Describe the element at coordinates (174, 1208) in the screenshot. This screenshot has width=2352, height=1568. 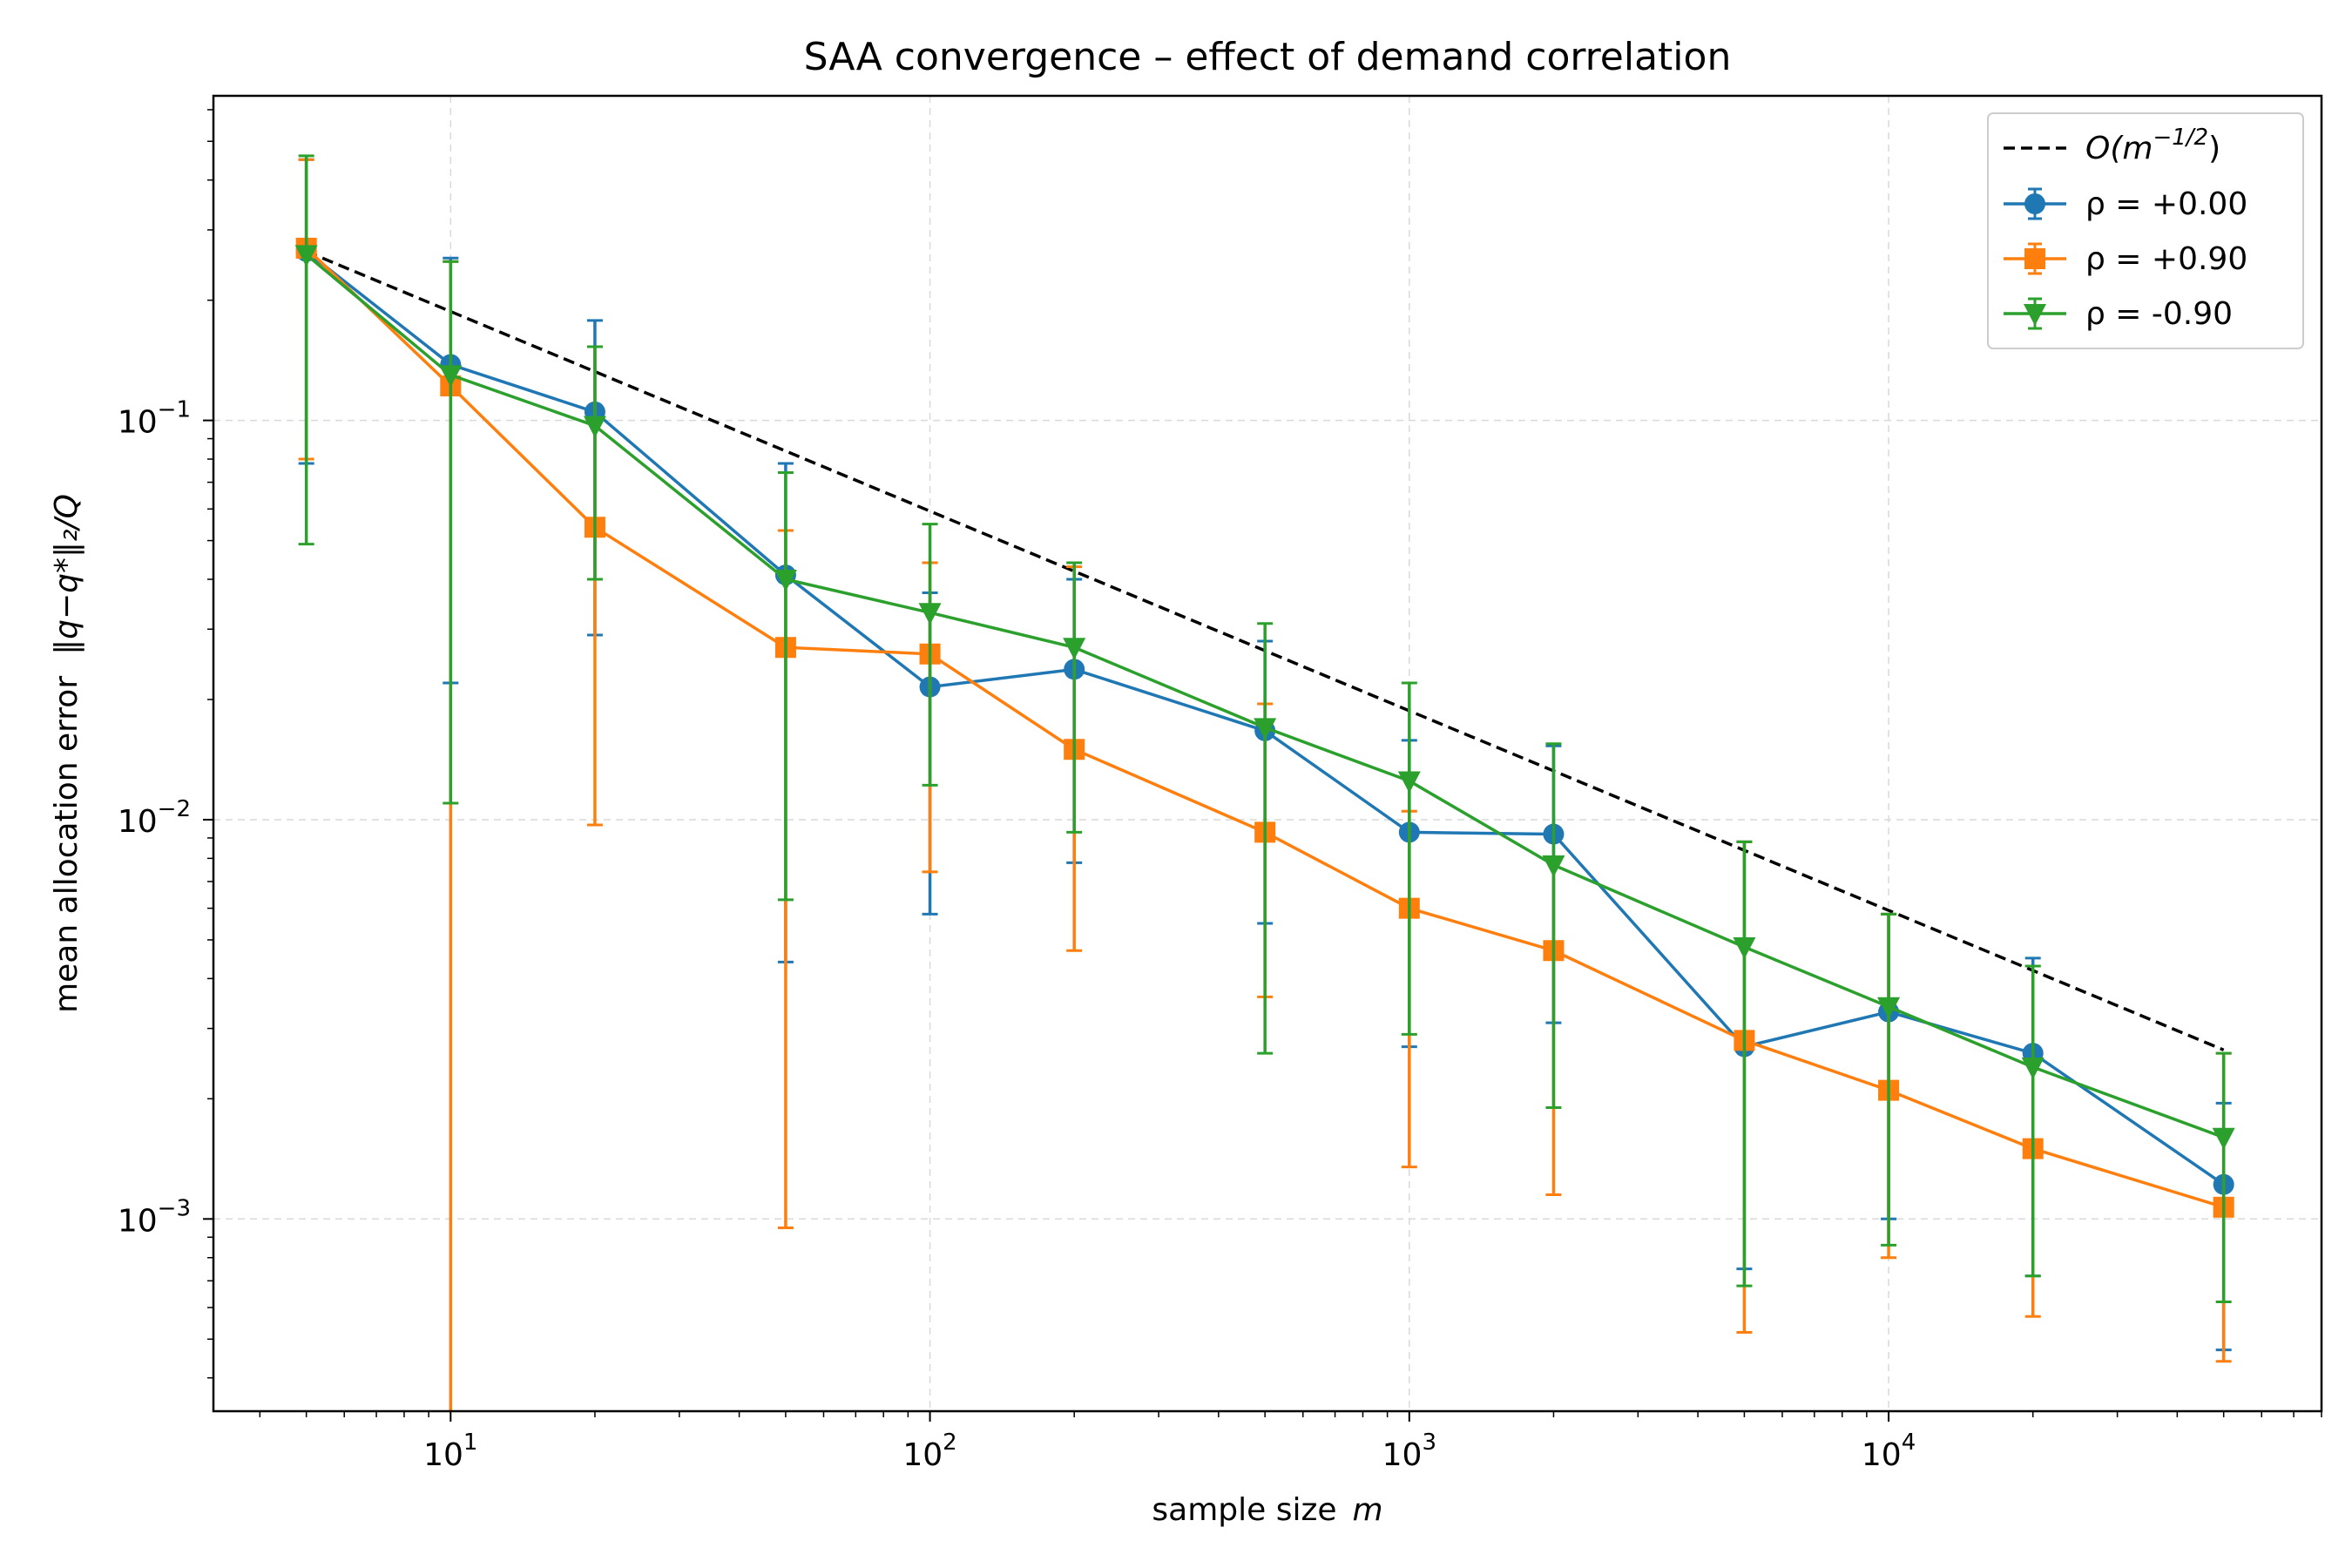
I see `y-tick-label-exponent: −3` at that location.